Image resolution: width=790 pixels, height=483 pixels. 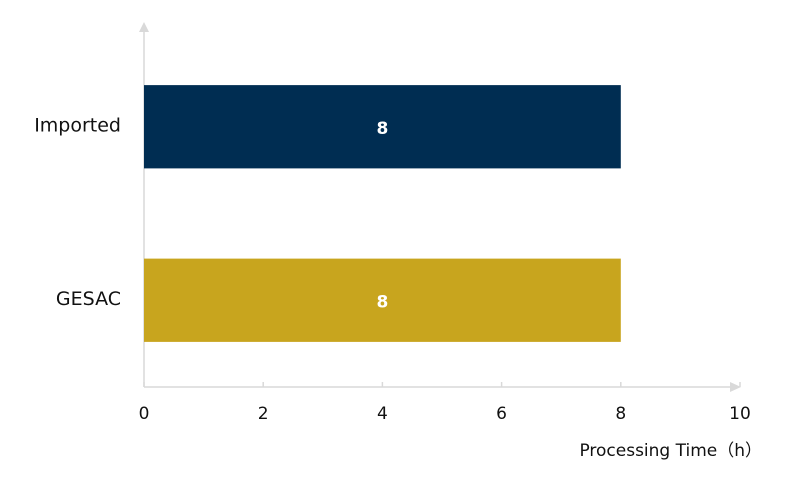 I want to click on x-tick-label: 0, so click(x=144, y=414).